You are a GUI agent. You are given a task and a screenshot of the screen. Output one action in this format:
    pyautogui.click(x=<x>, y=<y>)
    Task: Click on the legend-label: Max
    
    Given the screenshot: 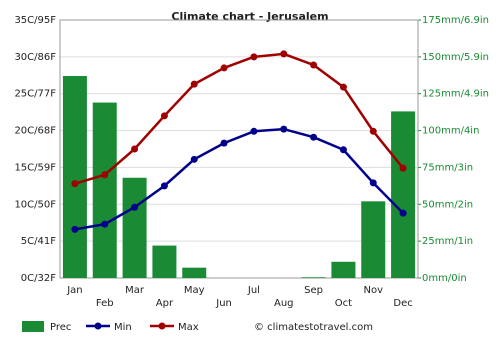 What is the action you would take?
    pyautogui.click(x=188, y=327)
    